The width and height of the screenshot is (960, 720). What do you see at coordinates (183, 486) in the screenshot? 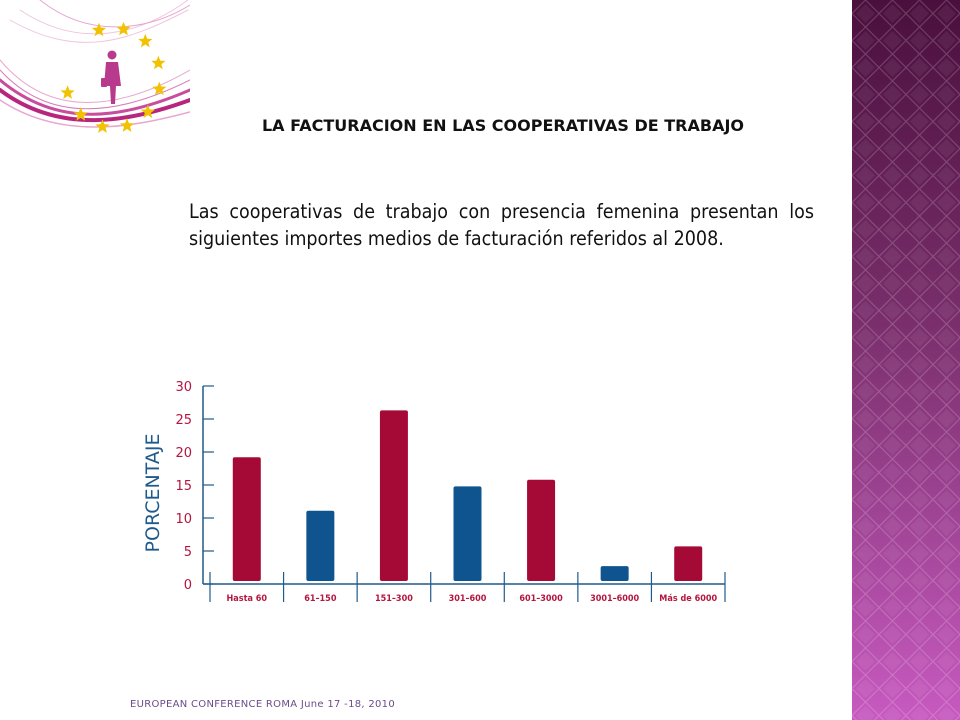
I see `y-tick-label: 15` at bounding box center [183, 486].